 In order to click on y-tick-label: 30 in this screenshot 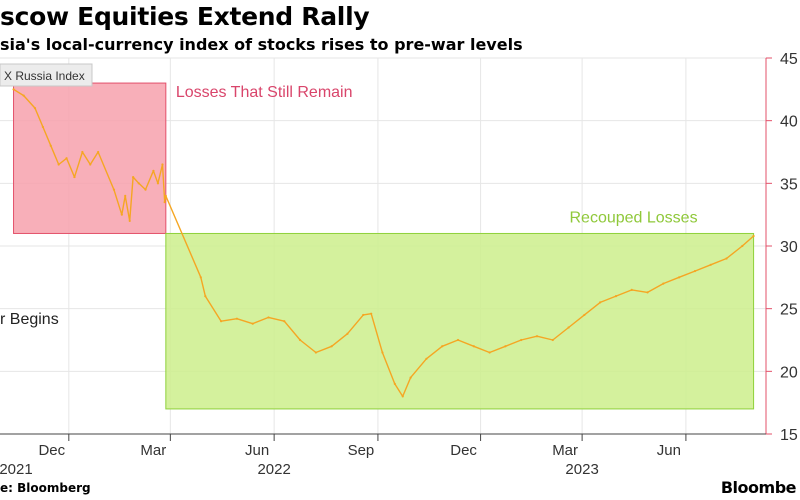, I will do `click(789, 247)`.